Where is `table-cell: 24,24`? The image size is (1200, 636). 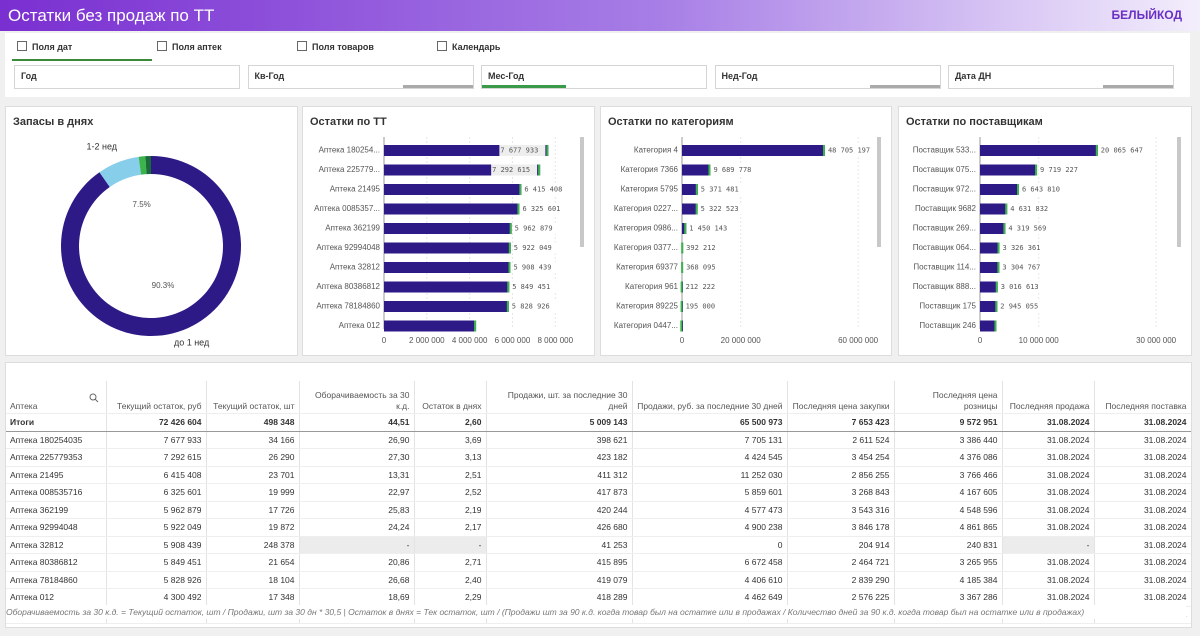 table-cell: 24,24 is located at coordinates (357, 527).